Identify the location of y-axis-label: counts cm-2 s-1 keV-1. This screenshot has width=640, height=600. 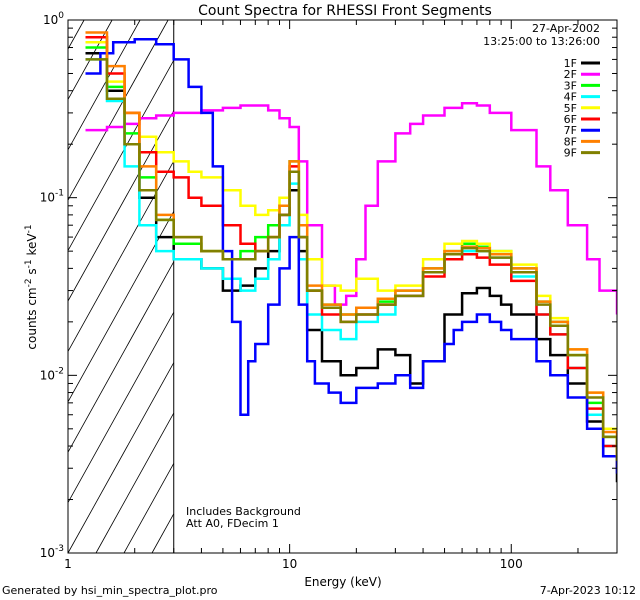
(31, 286).